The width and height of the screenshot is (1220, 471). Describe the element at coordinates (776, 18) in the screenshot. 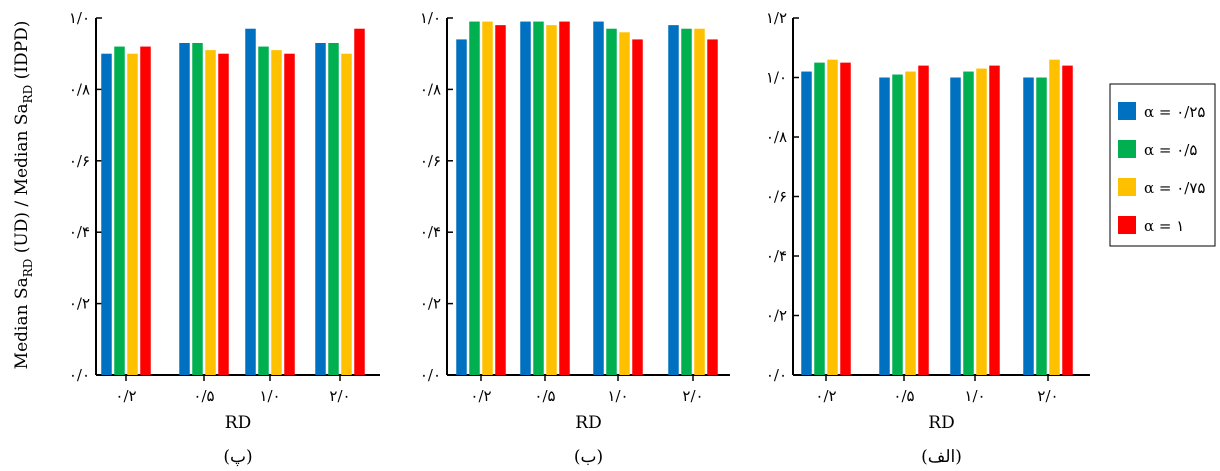

I see `y-tick-label: ۱/۲` at that location.